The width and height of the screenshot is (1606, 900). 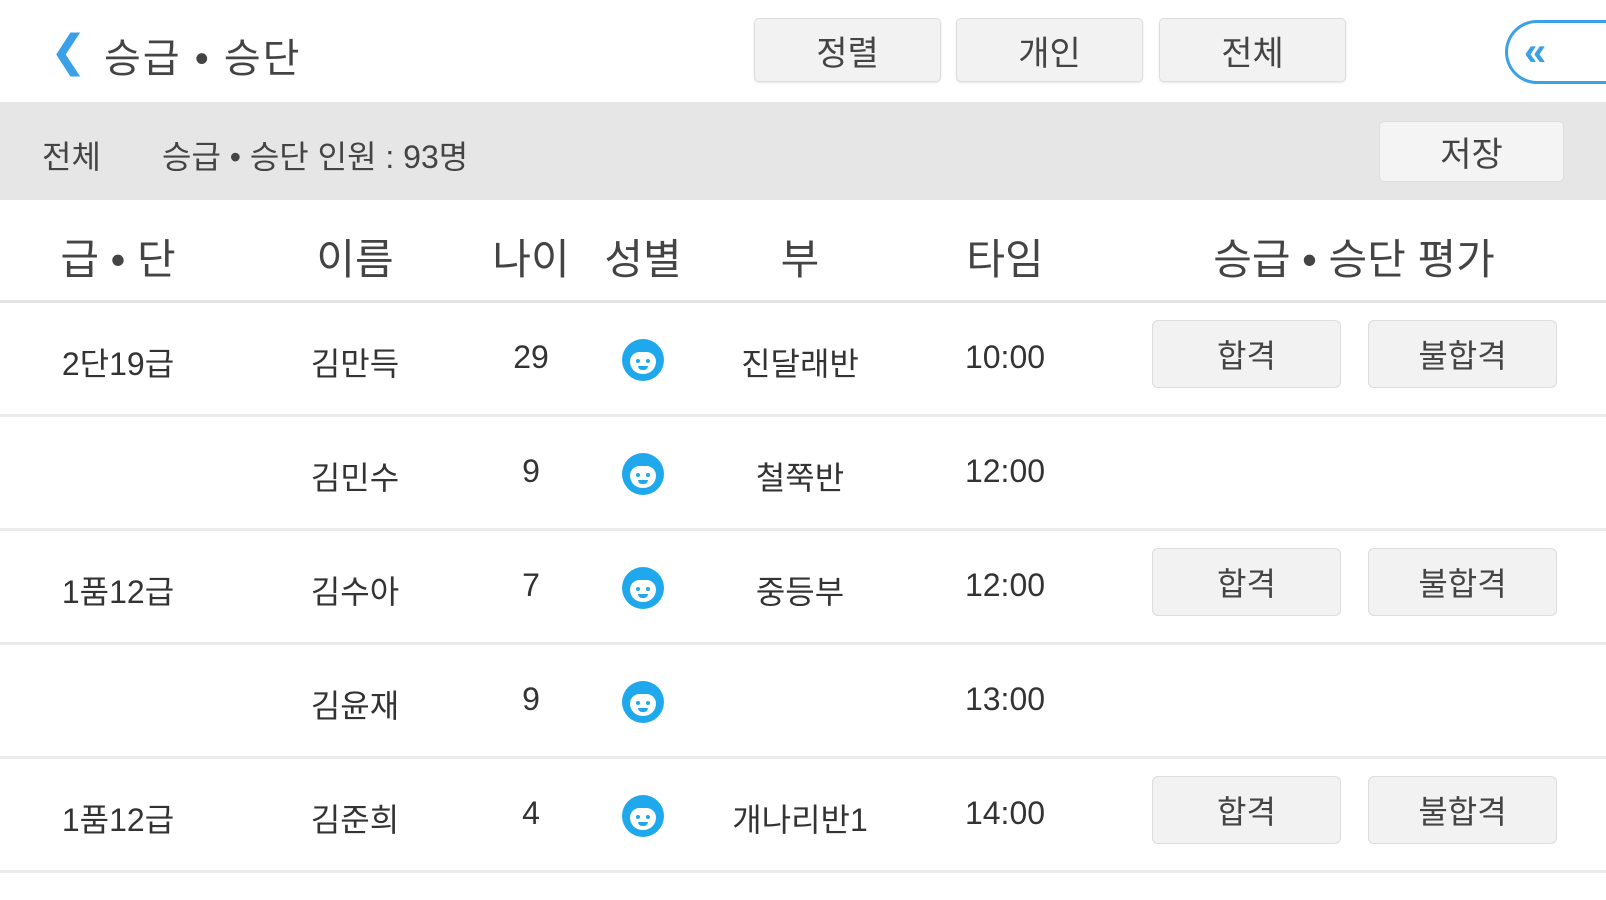 What do you see at coordinates (1555, 52) in the screenshot?
I see `collapse-panel-button: «` at bounding box center [1555, 52].